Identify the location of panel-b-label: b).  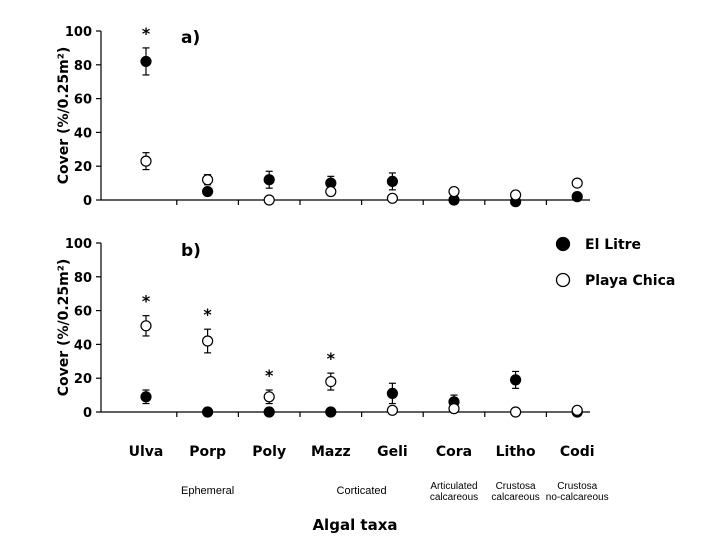
(191, 251).